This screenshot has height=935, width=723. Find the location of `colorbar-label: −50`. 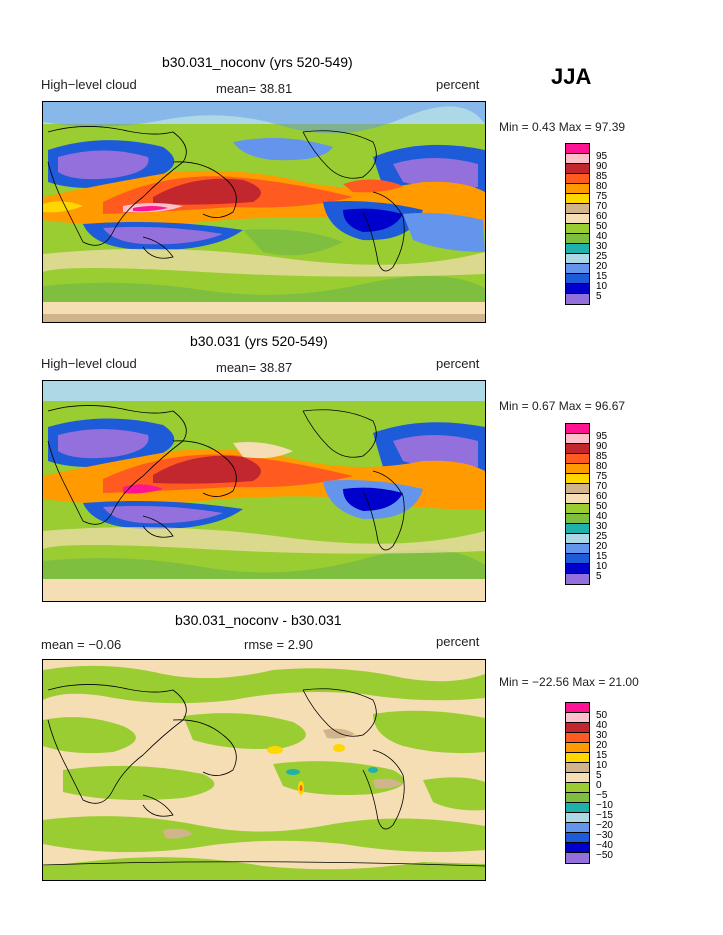

colorbar-label: −50 is located at coordinates (604, 855).